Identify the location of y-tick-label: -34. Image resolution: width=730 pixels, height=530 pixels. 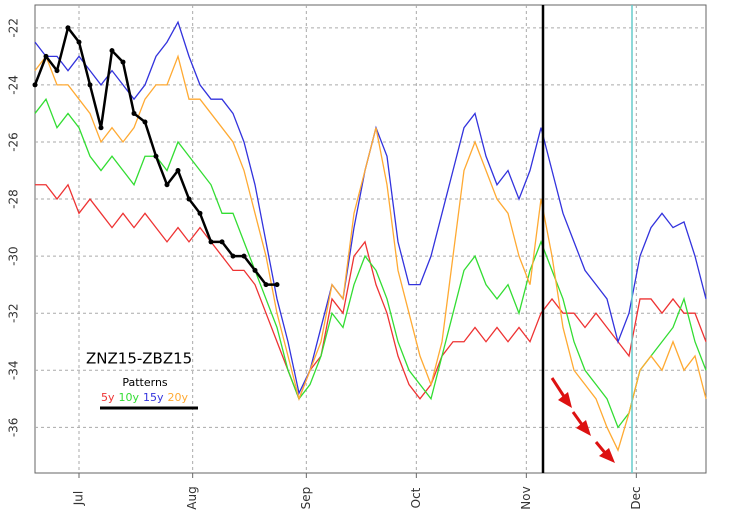
(14, 370).